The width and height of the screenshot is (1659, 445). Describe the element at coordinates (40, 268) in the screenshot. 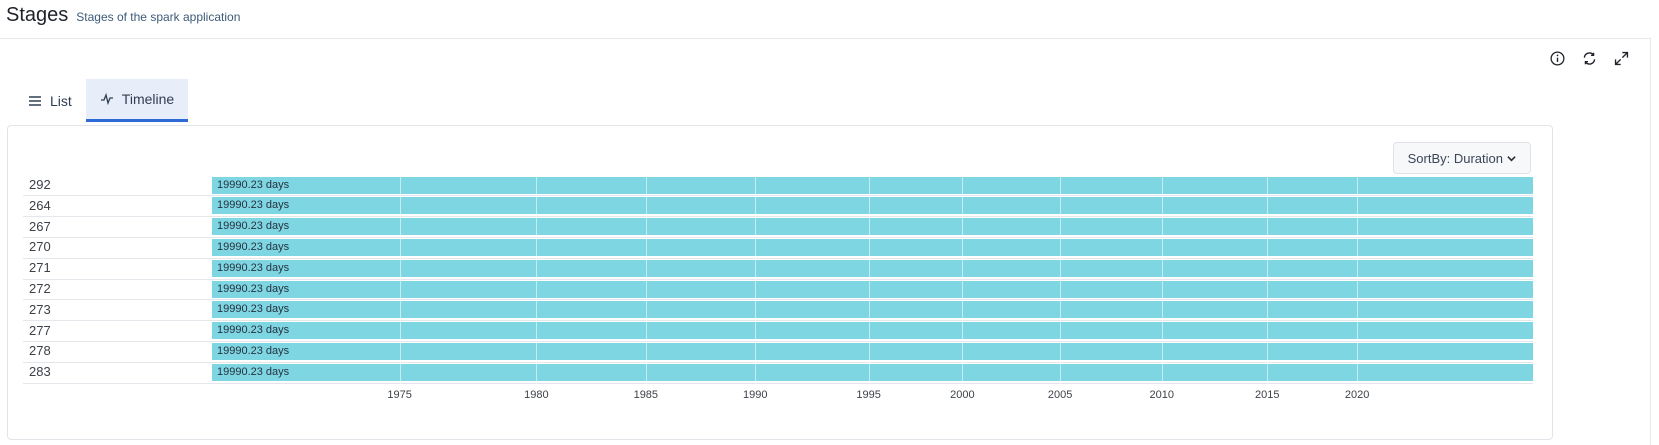

I see `stage-label: 271` at that location.